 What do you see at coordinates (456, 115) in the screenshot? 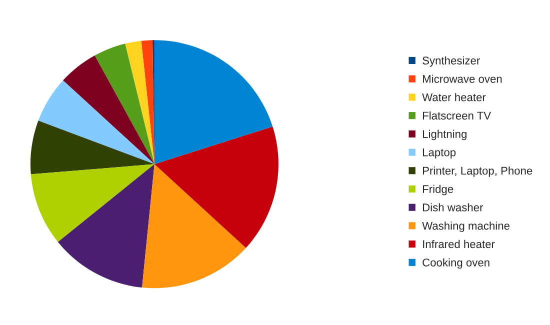
I see `legend-label: Flatscreen TV` at bounding box center [456, 115].